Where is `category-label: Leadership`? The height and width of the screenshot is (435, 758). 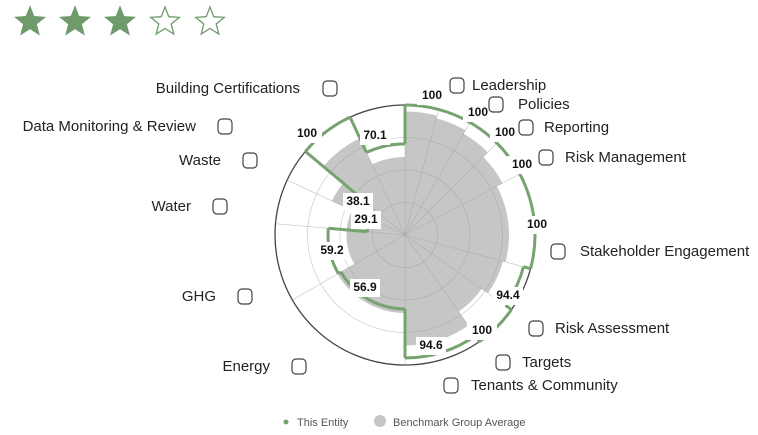 category-label: Leadership is located at coordinates (509, 85).